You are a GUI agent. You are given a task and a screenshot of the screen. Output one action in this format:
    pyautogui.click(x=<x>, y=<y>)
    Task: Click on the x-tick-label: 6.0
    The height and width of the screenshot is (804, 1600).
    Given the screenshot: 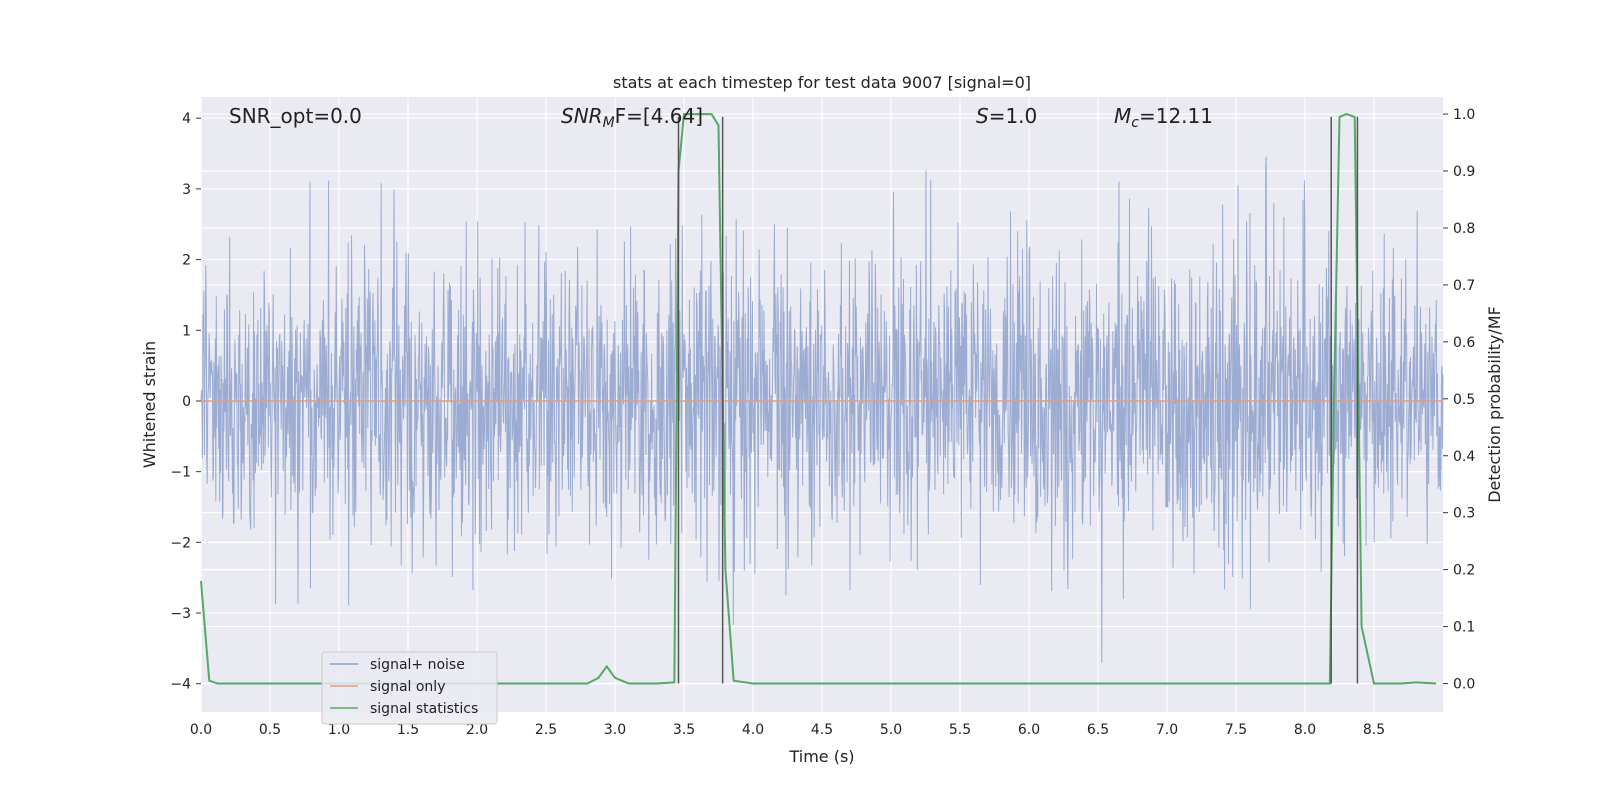 What is the action you would take?
    pyautogui.click(x=1029, y=730)
    